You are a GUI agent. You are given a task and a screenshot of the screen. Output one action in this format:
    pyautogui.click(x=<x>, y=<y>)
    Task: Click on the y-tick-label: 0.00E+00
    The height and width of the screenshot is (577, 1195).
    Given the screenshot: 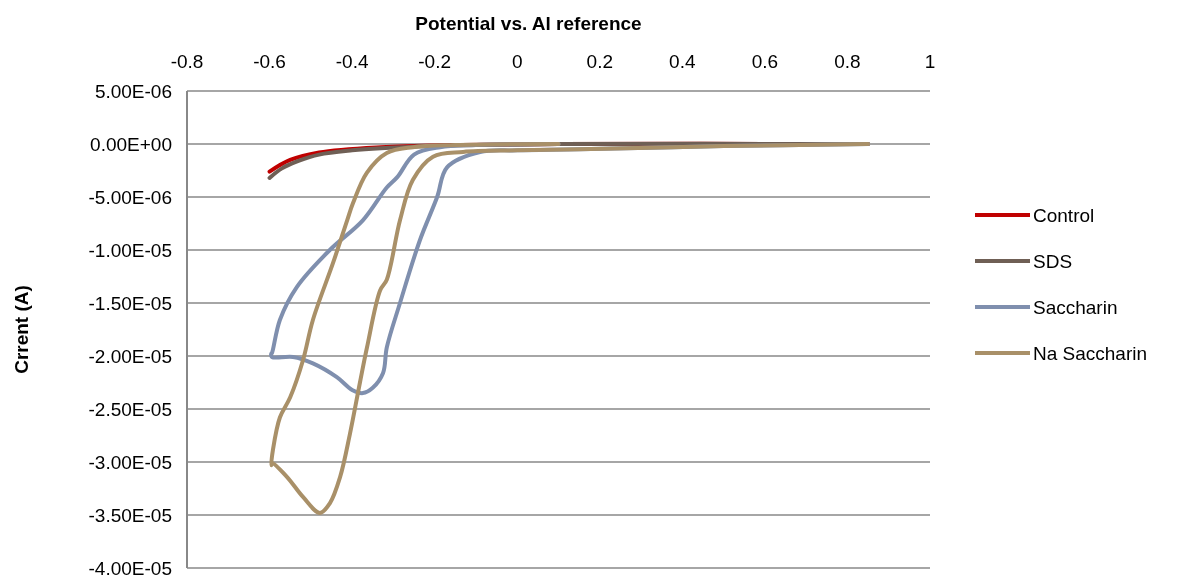 What is the action you would take?
    pyautogui.click(x=131, y=144)
    